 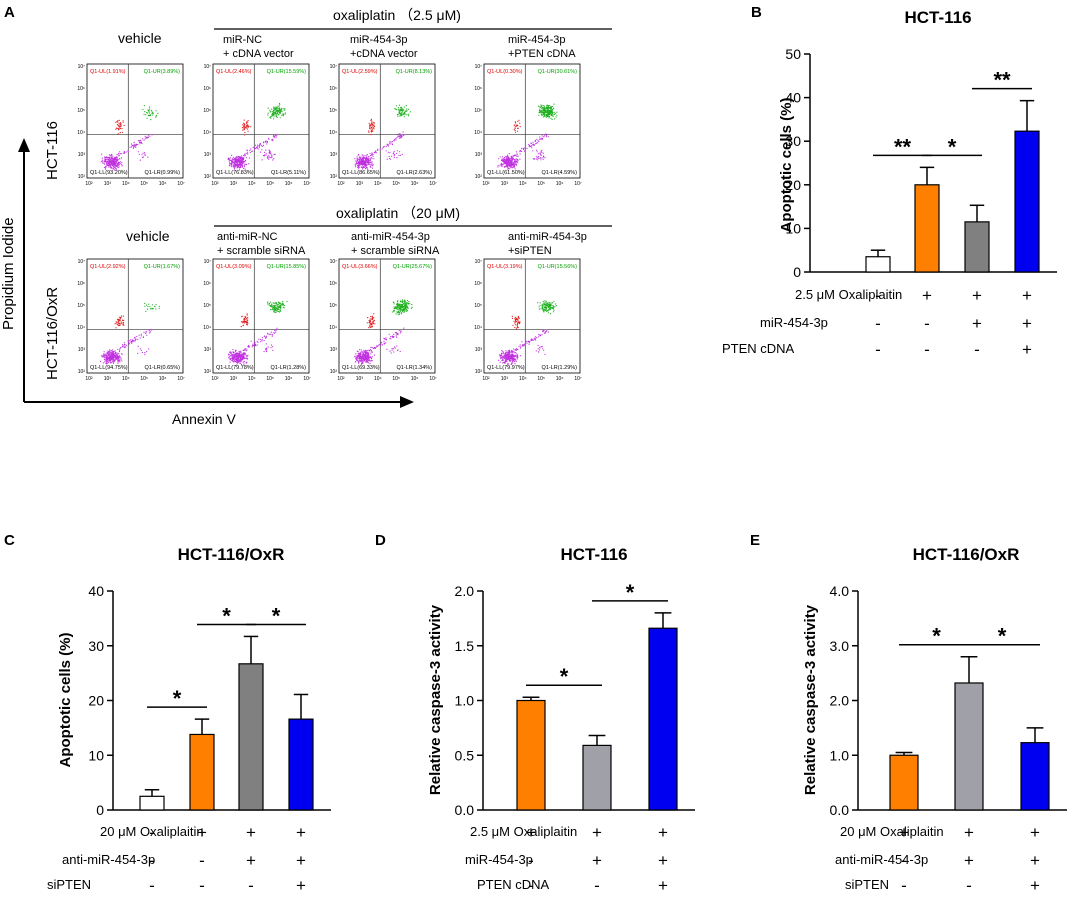 What do you see at coordinates (936, 636) in the screenshot?
I see `significance-label: *` at bounding box center [936, 636].